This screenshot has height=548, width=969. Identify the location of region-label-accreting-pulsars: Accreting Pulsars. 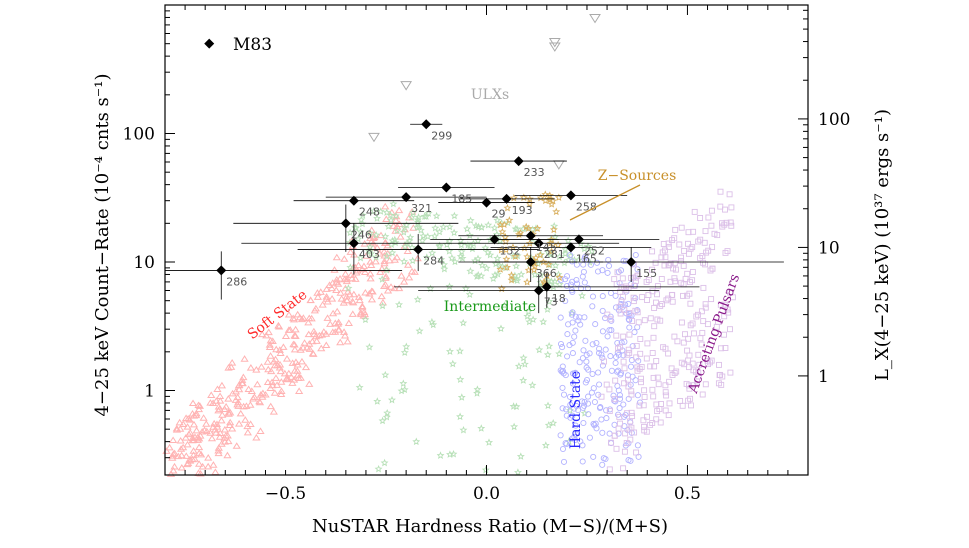
(714, 334).